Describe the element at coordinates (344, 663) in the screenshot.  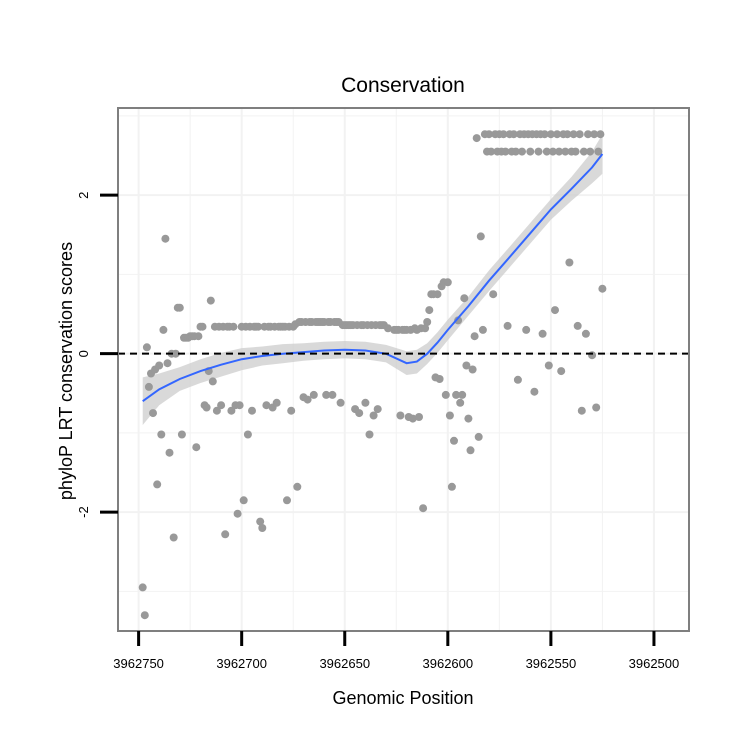
I see `x-tick-label: 3962650` at that location.